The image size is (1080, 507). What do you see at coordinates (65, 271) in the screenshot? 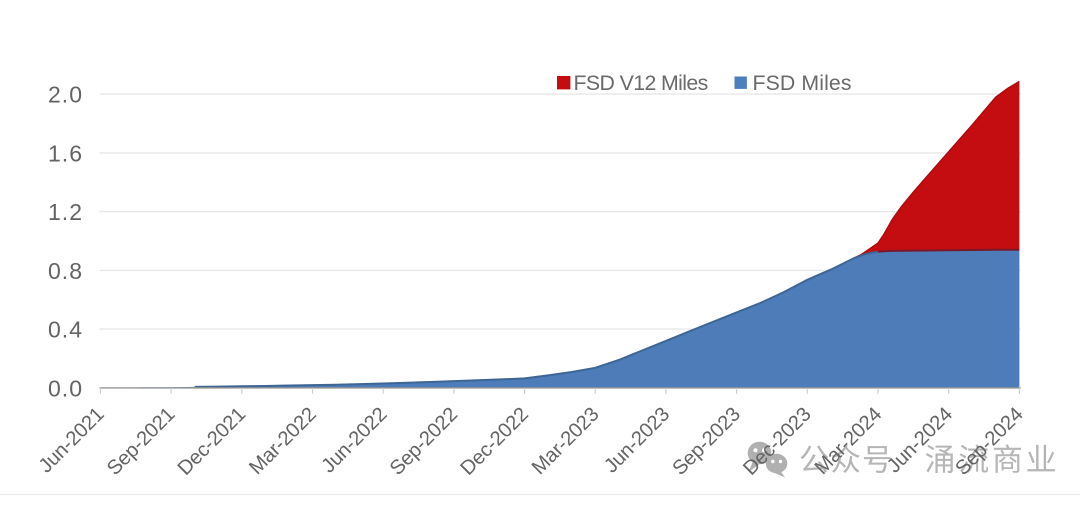
I see `svg-text: 0.8` at bounding box center [65, 271].